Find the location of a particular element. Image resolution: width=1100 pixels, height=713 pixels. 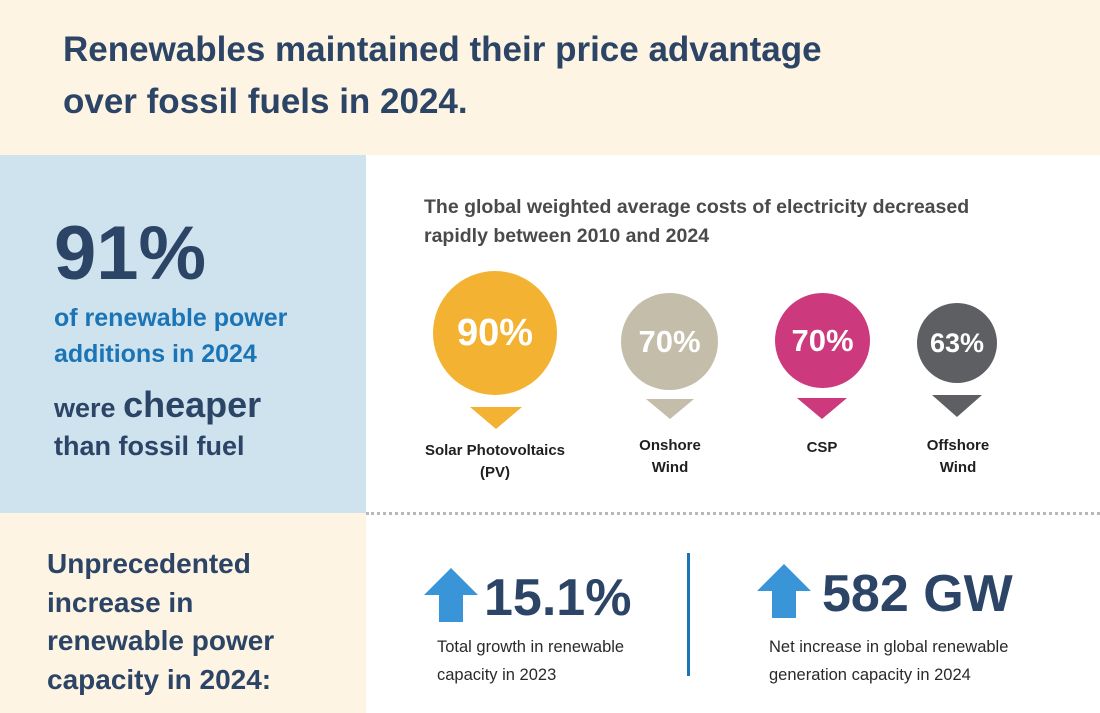

offshore-wind-pointer-icon is located at coordinates (957, 406).